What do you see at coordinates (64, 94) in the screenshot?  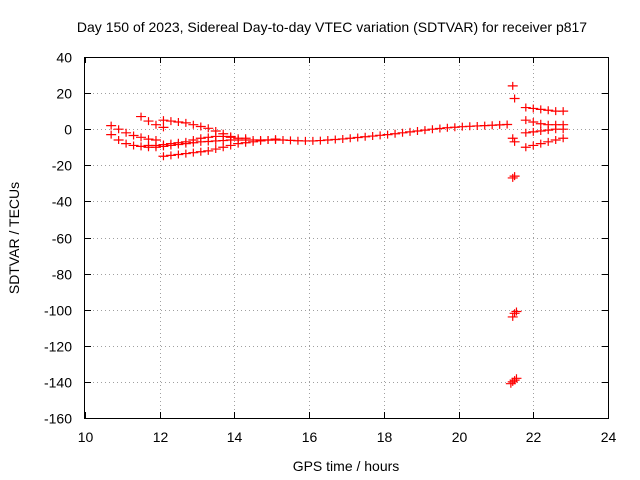 I see `y-tick-label: 20` at bounding box center [64, 94].